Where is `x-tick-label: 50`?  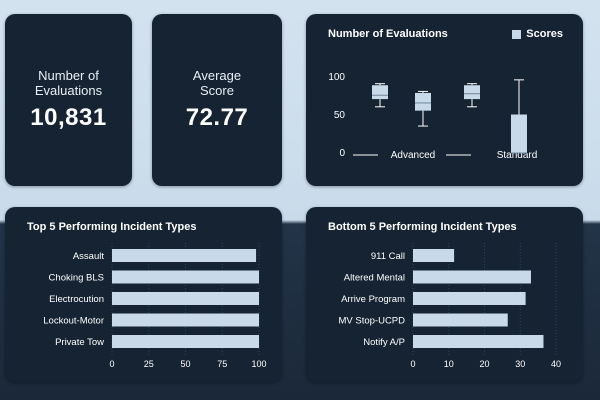 x-tick-label: 50 is located at coordinates (185, 364).